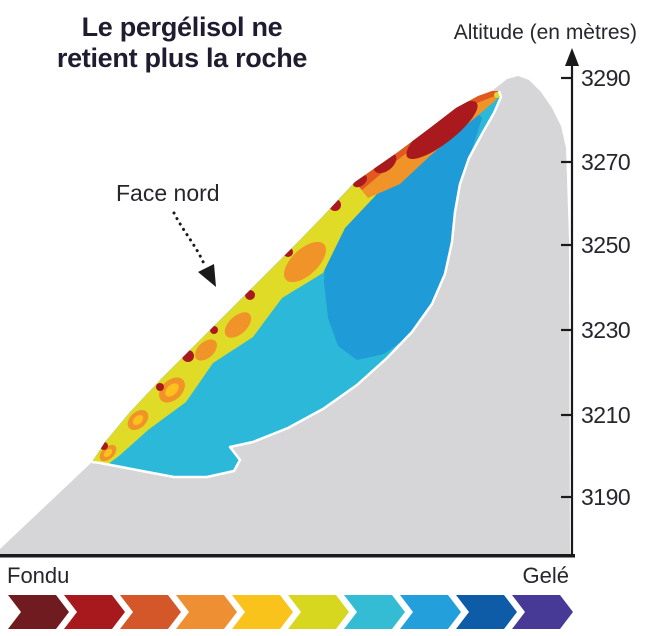  Describe the element at coordinates (605, 162) in the screenshot. I see `tick-label: 3270` at that location.